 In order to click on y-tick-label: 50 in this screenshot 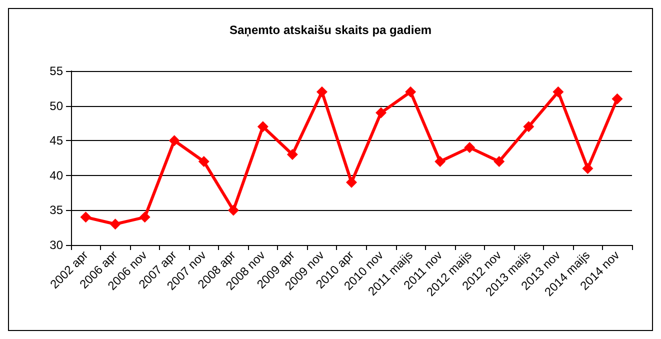, I will do `click(57, 105)`.